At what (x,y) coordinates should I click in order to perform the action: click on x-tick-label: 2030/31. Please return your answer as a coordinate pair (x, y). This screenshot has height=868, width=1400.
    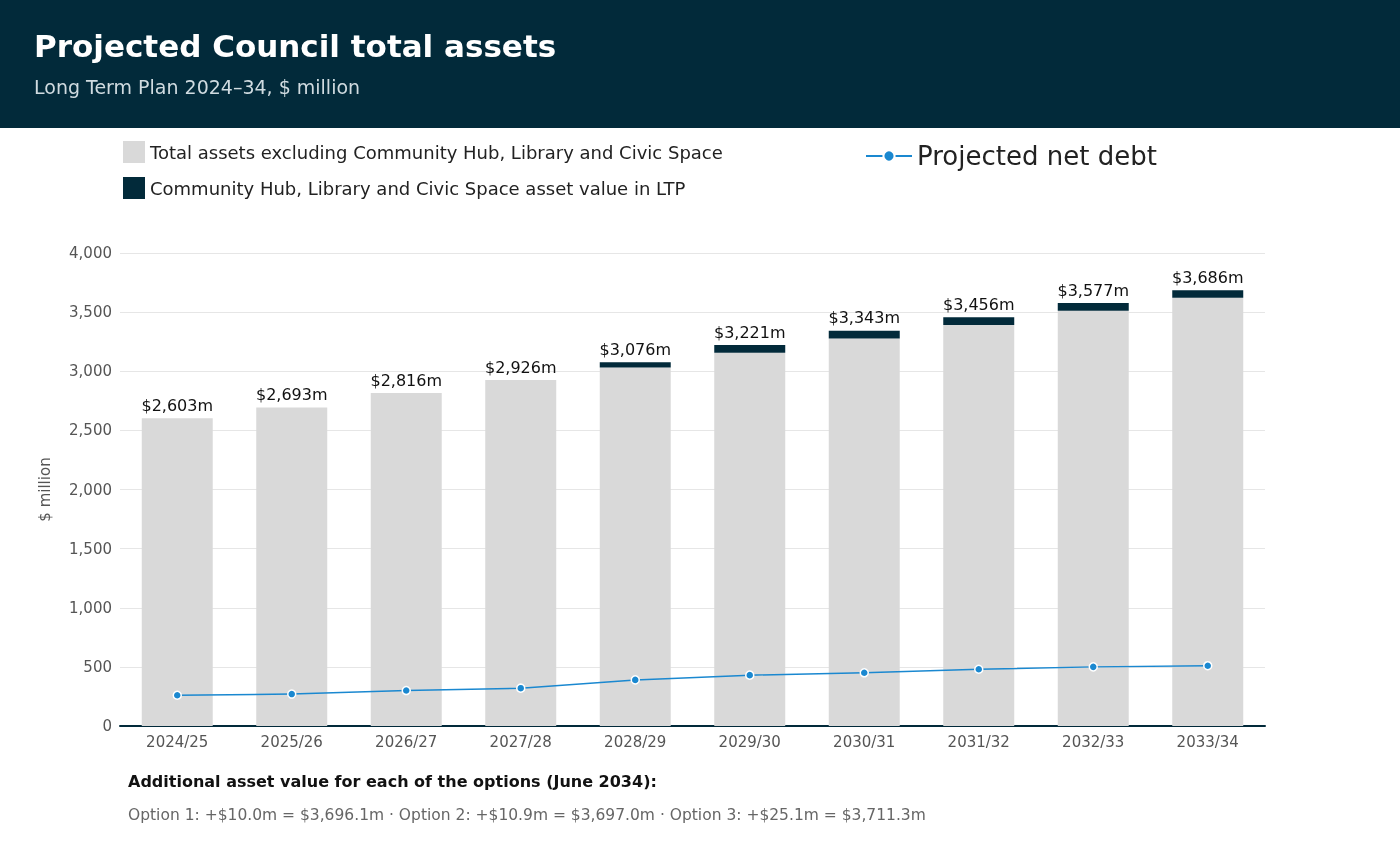
    Looking at the image, I should click on (864, 741).